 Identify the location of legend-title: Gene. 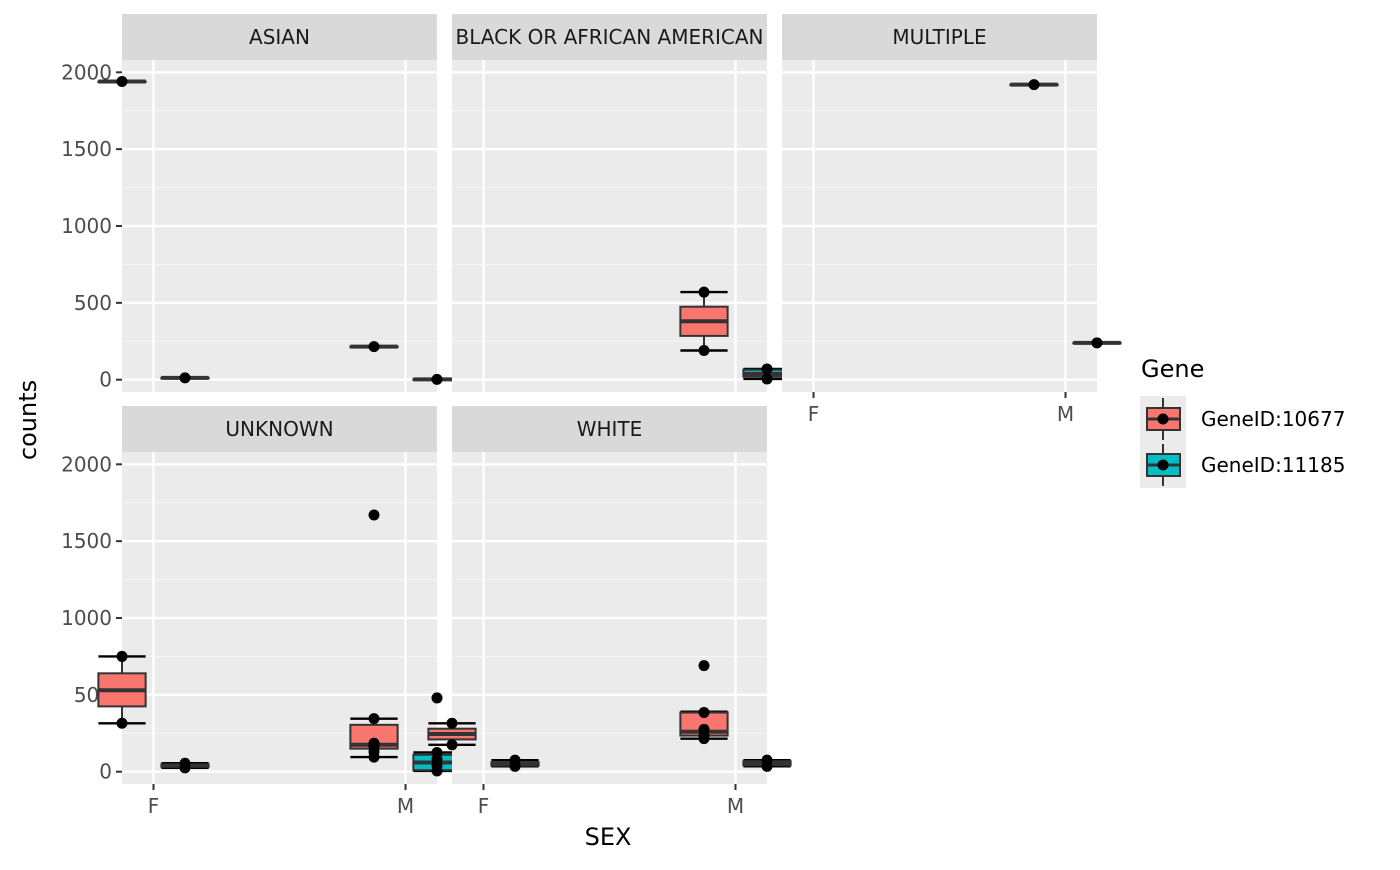
(1172, 369).